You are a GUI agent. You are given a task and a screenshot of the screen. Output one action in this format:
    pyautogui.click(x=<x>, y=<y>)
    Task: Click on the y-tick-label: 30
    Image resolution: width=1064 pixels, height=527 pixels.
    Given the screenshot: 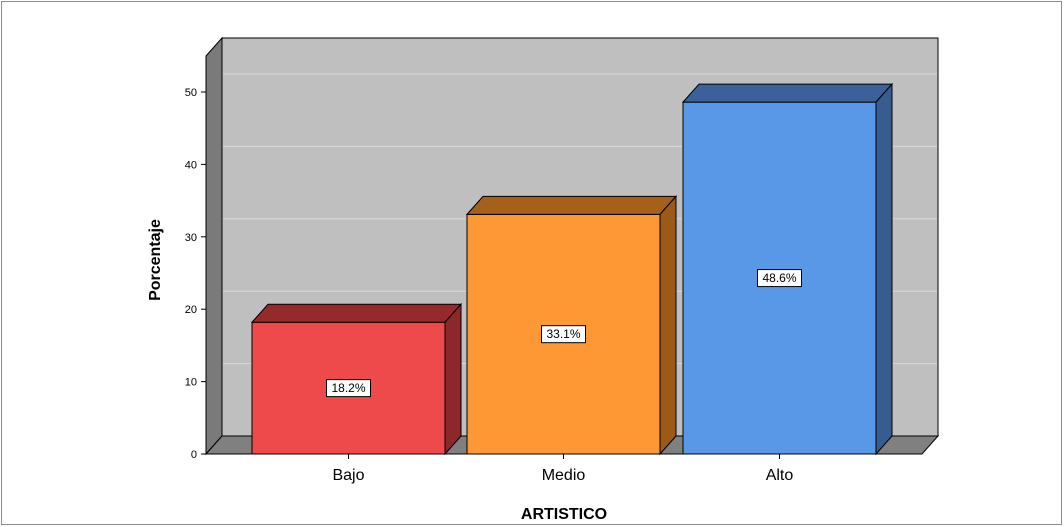 What is the action you would take?
    pyautogui.click(x=191, y=238)
    